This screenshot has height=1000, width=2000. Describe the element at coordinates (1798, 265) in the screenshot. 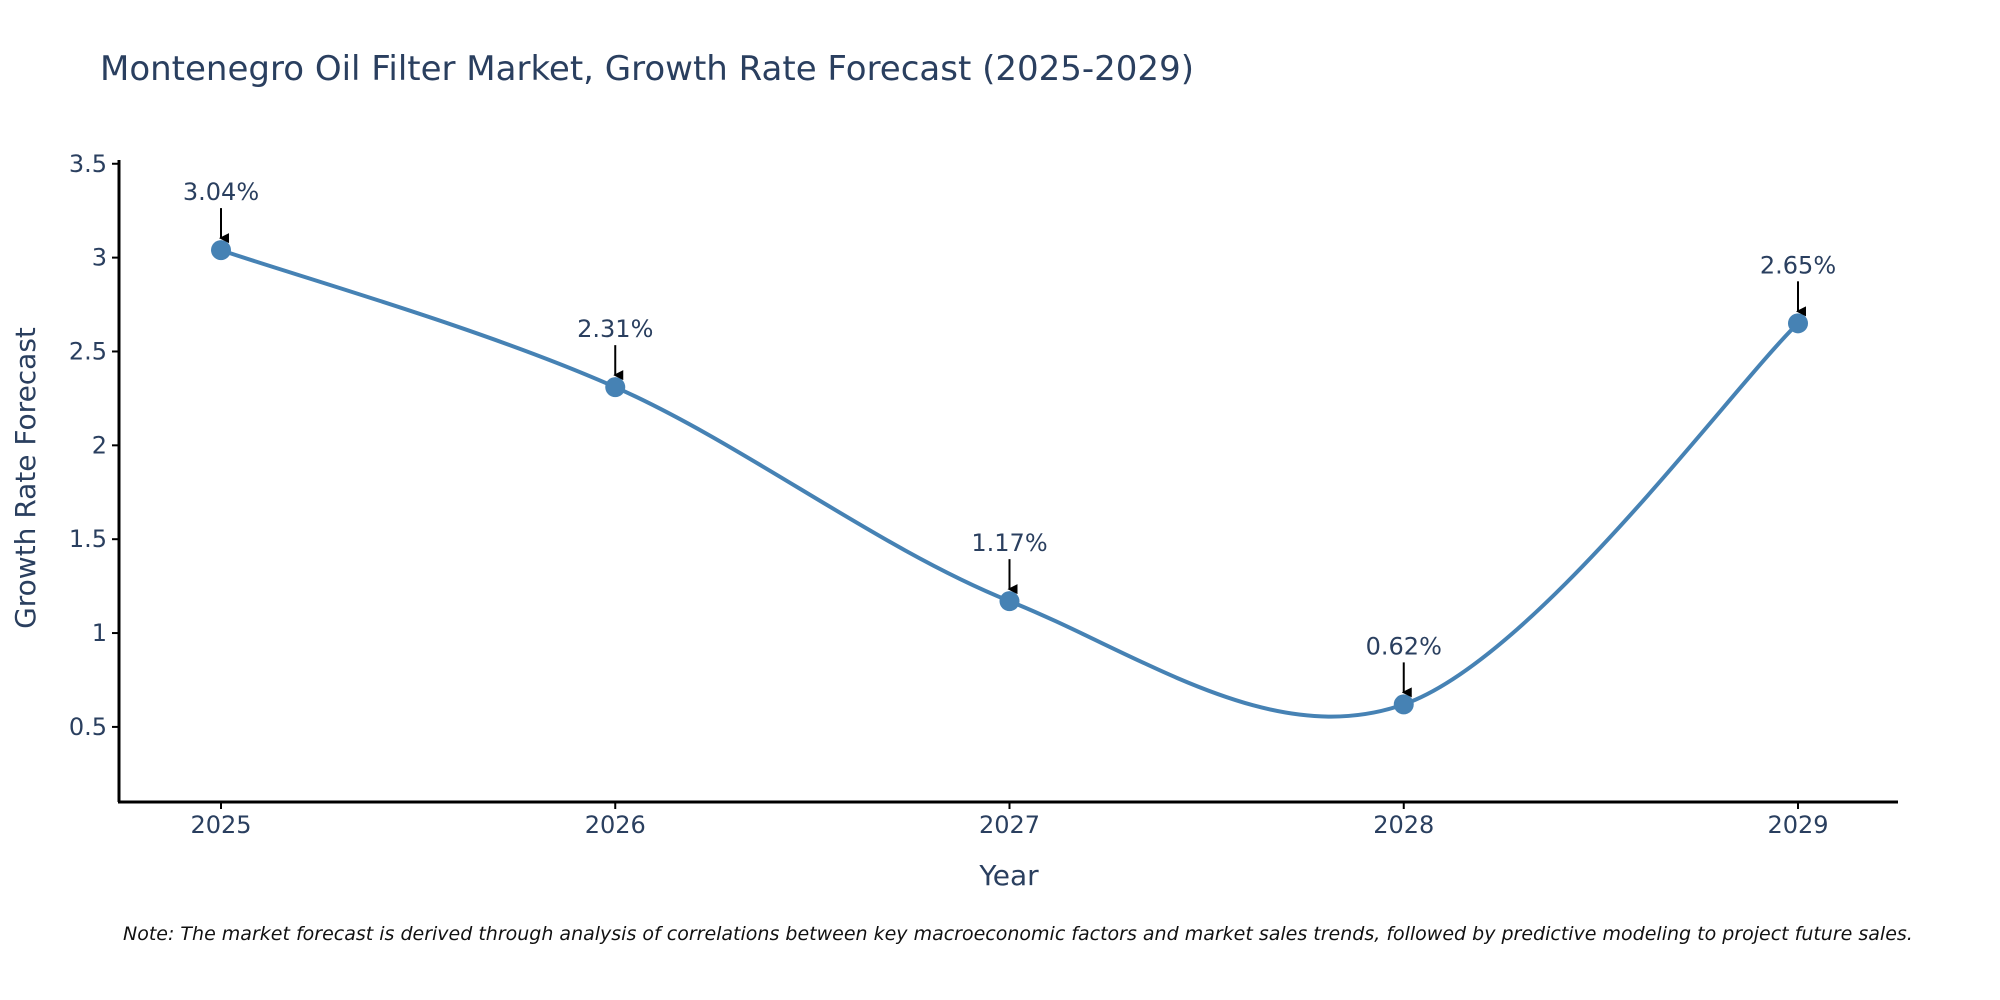

I see `data-label: 2.65%` at that location.